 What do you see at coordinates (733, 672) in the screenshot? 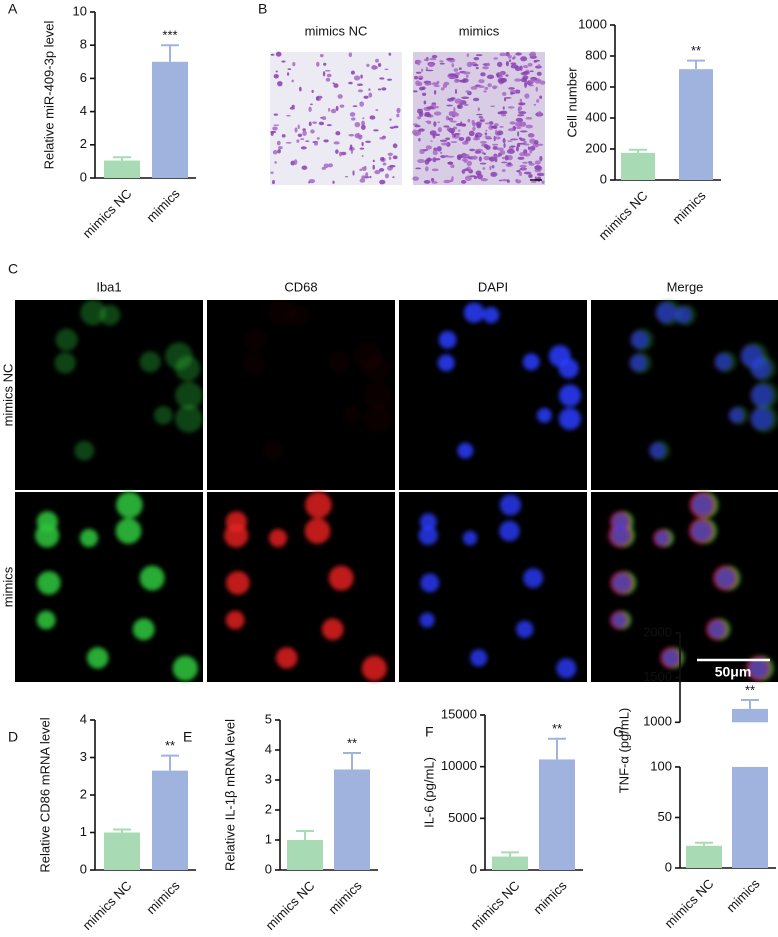
I see `scale-bar-label: 50μm` at bounding box center [733, 672].